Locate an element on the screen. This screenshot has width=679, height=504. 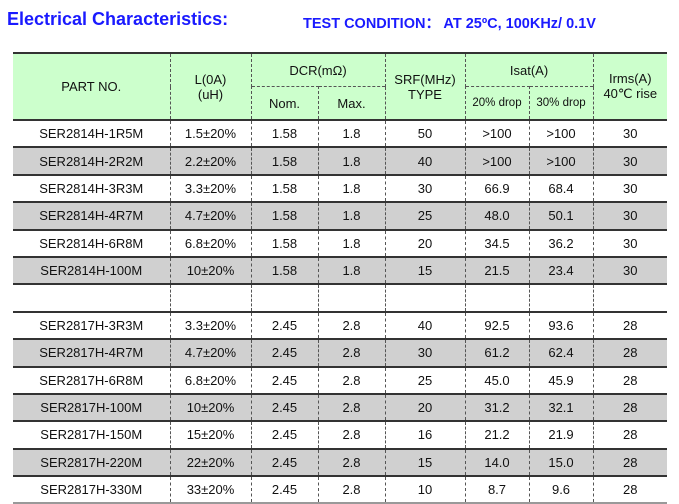
spacer-row is located at coordinates (340, 297).